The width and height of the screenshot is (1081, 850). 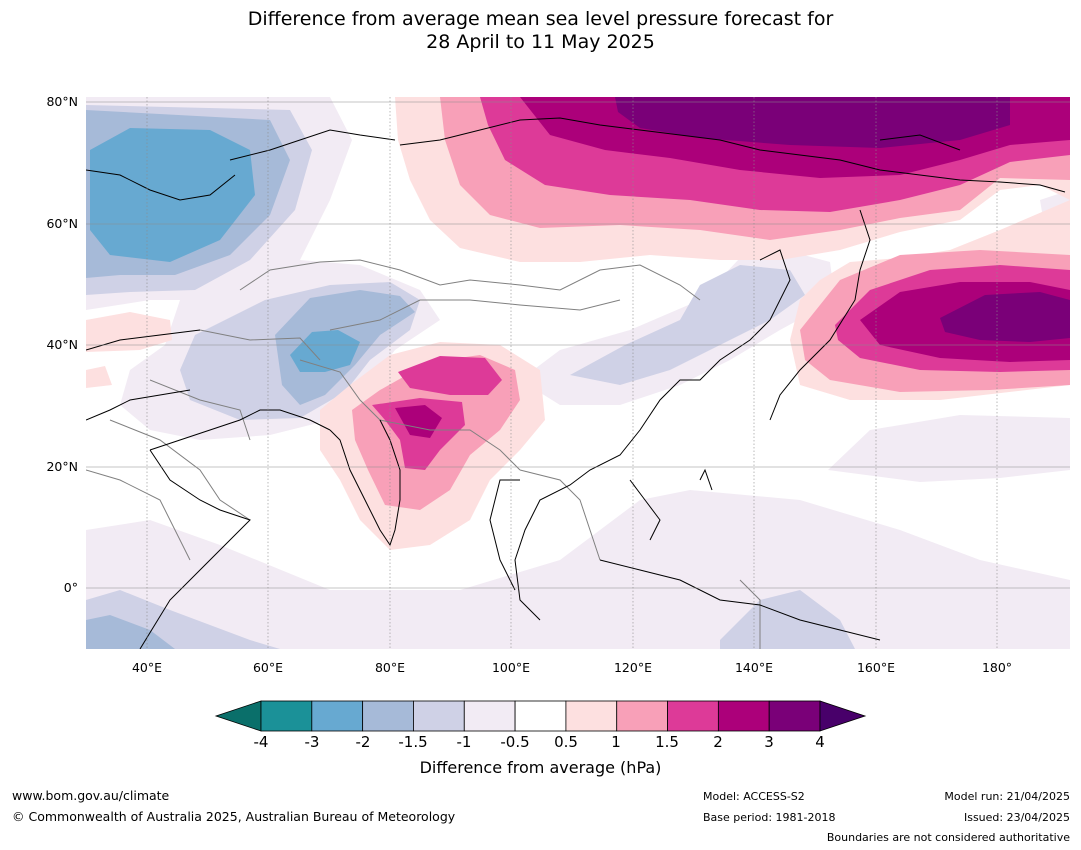 I want to click on colorbar-tick: 0.5, so click(x=566, y=742).